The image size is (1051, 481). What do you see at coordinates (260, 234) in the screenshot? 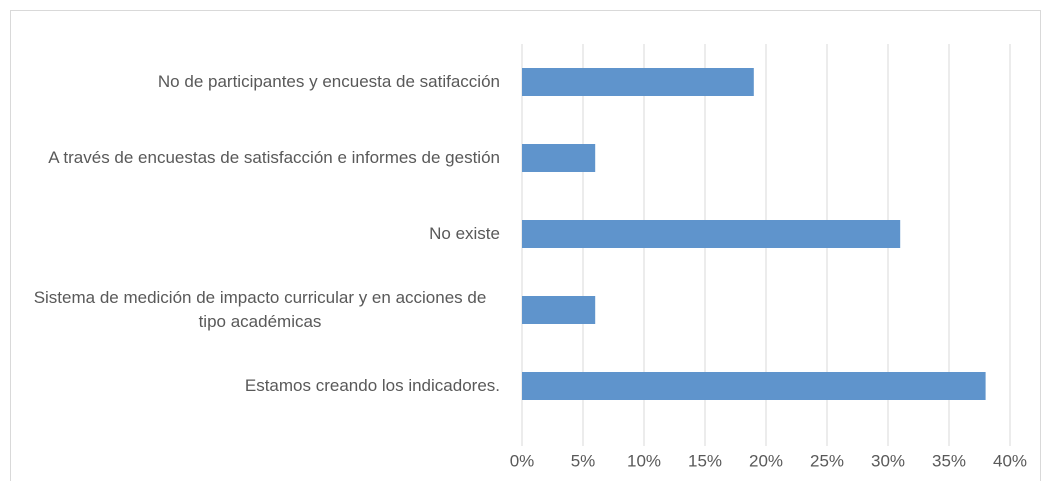
I see `category-label-box: No existe` at bounding box center [260, 234].